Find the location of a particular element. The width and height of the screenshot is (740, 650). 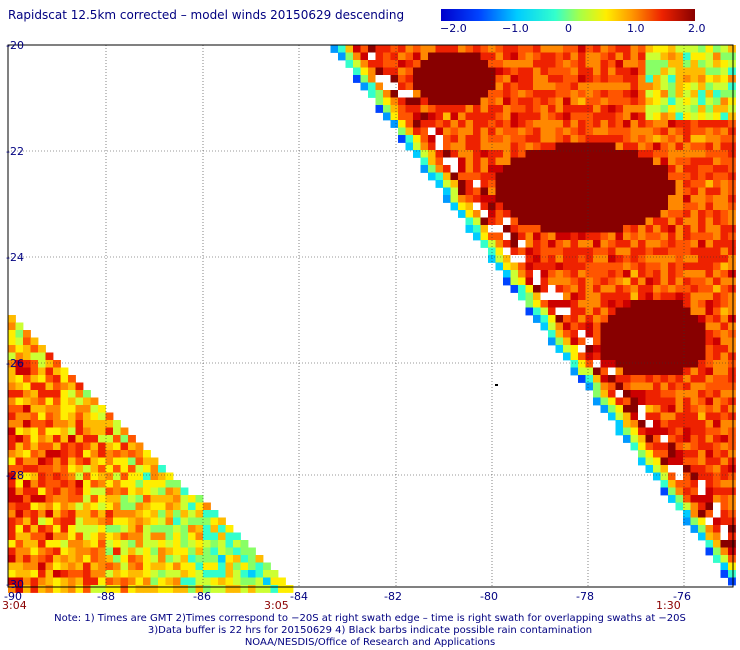

swath-time-middle: 3:05 is located at coordinates (276, 605).